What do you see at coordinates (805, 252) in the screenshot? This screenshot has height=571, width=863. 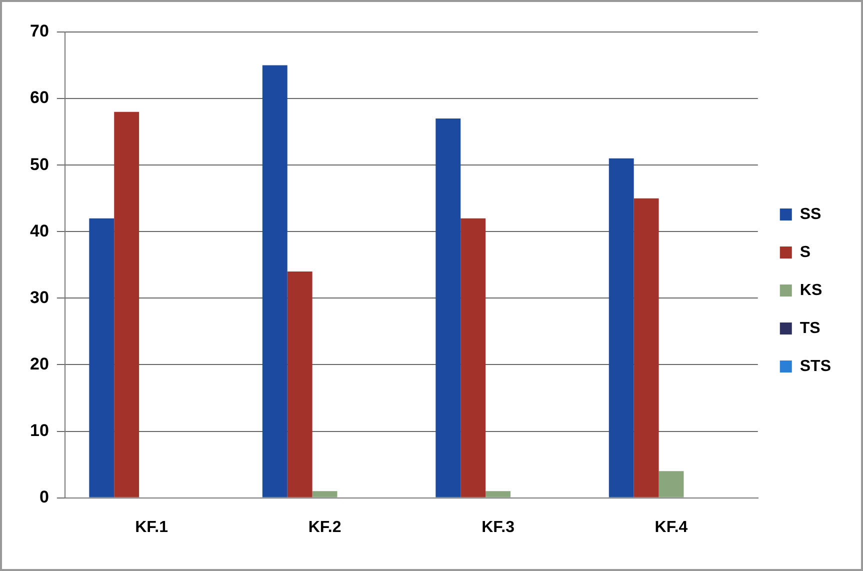 I see `legend-label: S` at bounding box center [805, 252].